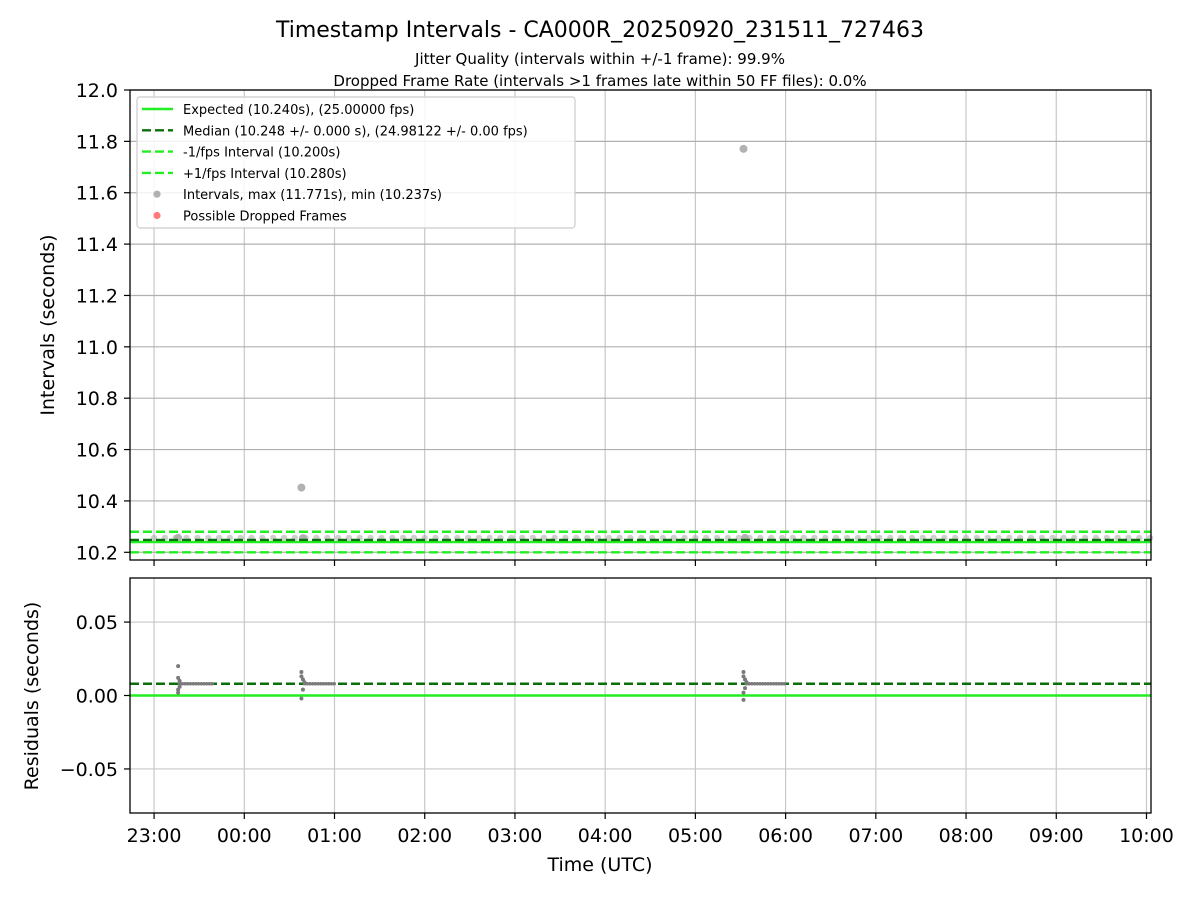  What do you see at coordinates (97, 451) in the screenshot?
I see `y-tick-label: 10.6` at bounding box center [97, 451].